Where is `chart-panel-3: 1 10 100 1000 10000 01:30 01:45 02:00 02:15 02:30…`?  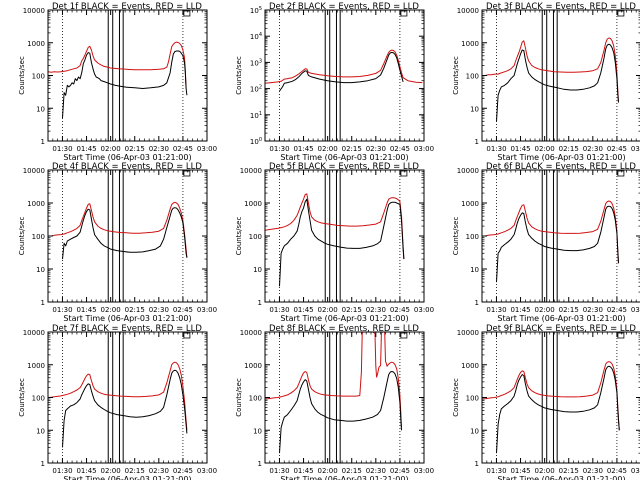 chart-panel-3: 1 10 100 1000 10000 01:30 01:45 02:00 02:15 02:30… is located at coordinates (546, 82).